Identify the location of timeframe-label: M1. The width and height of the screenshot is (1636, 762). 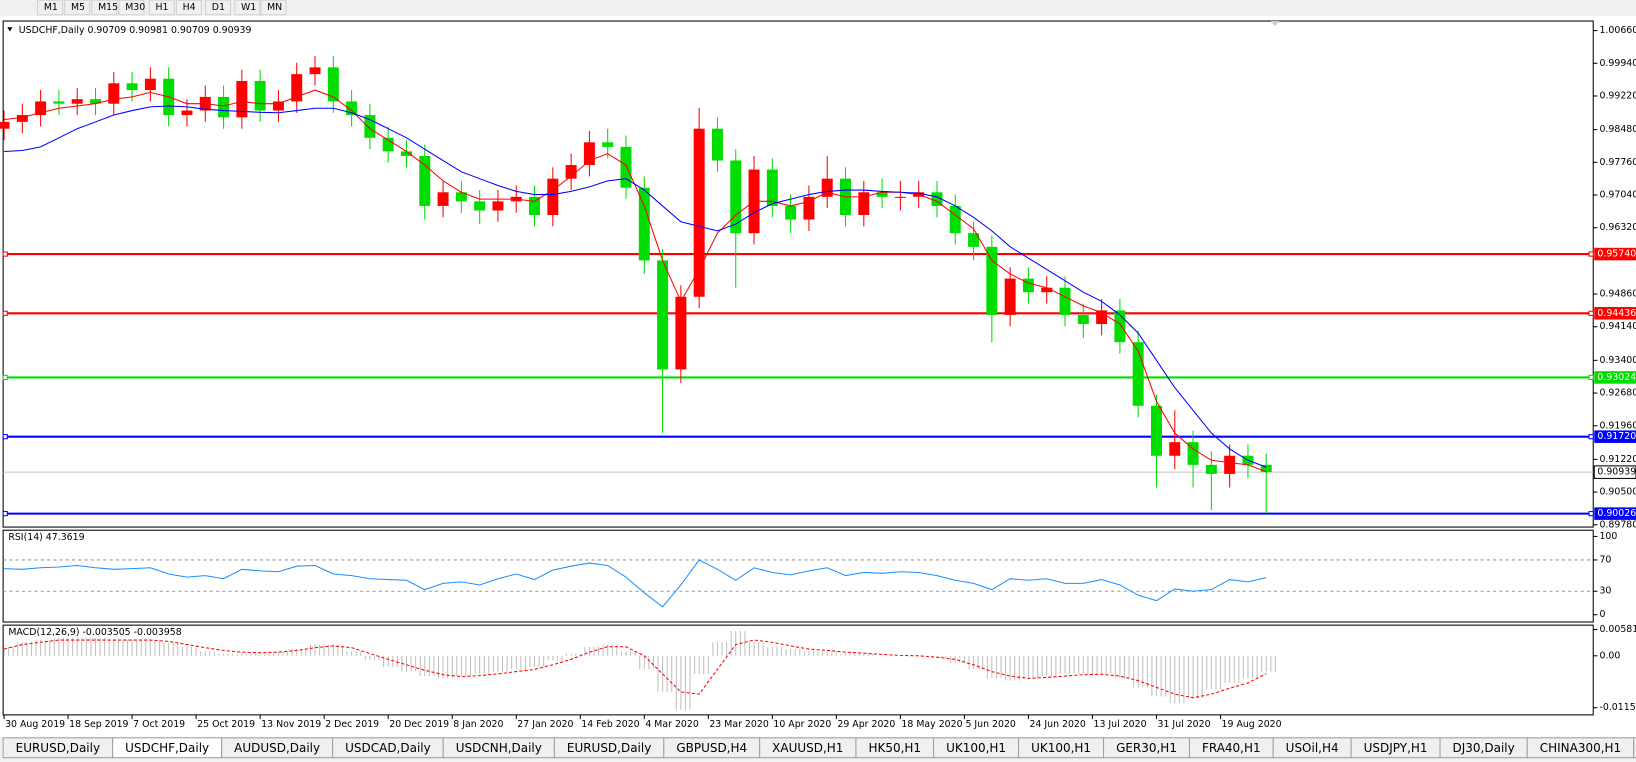
(51, 7).